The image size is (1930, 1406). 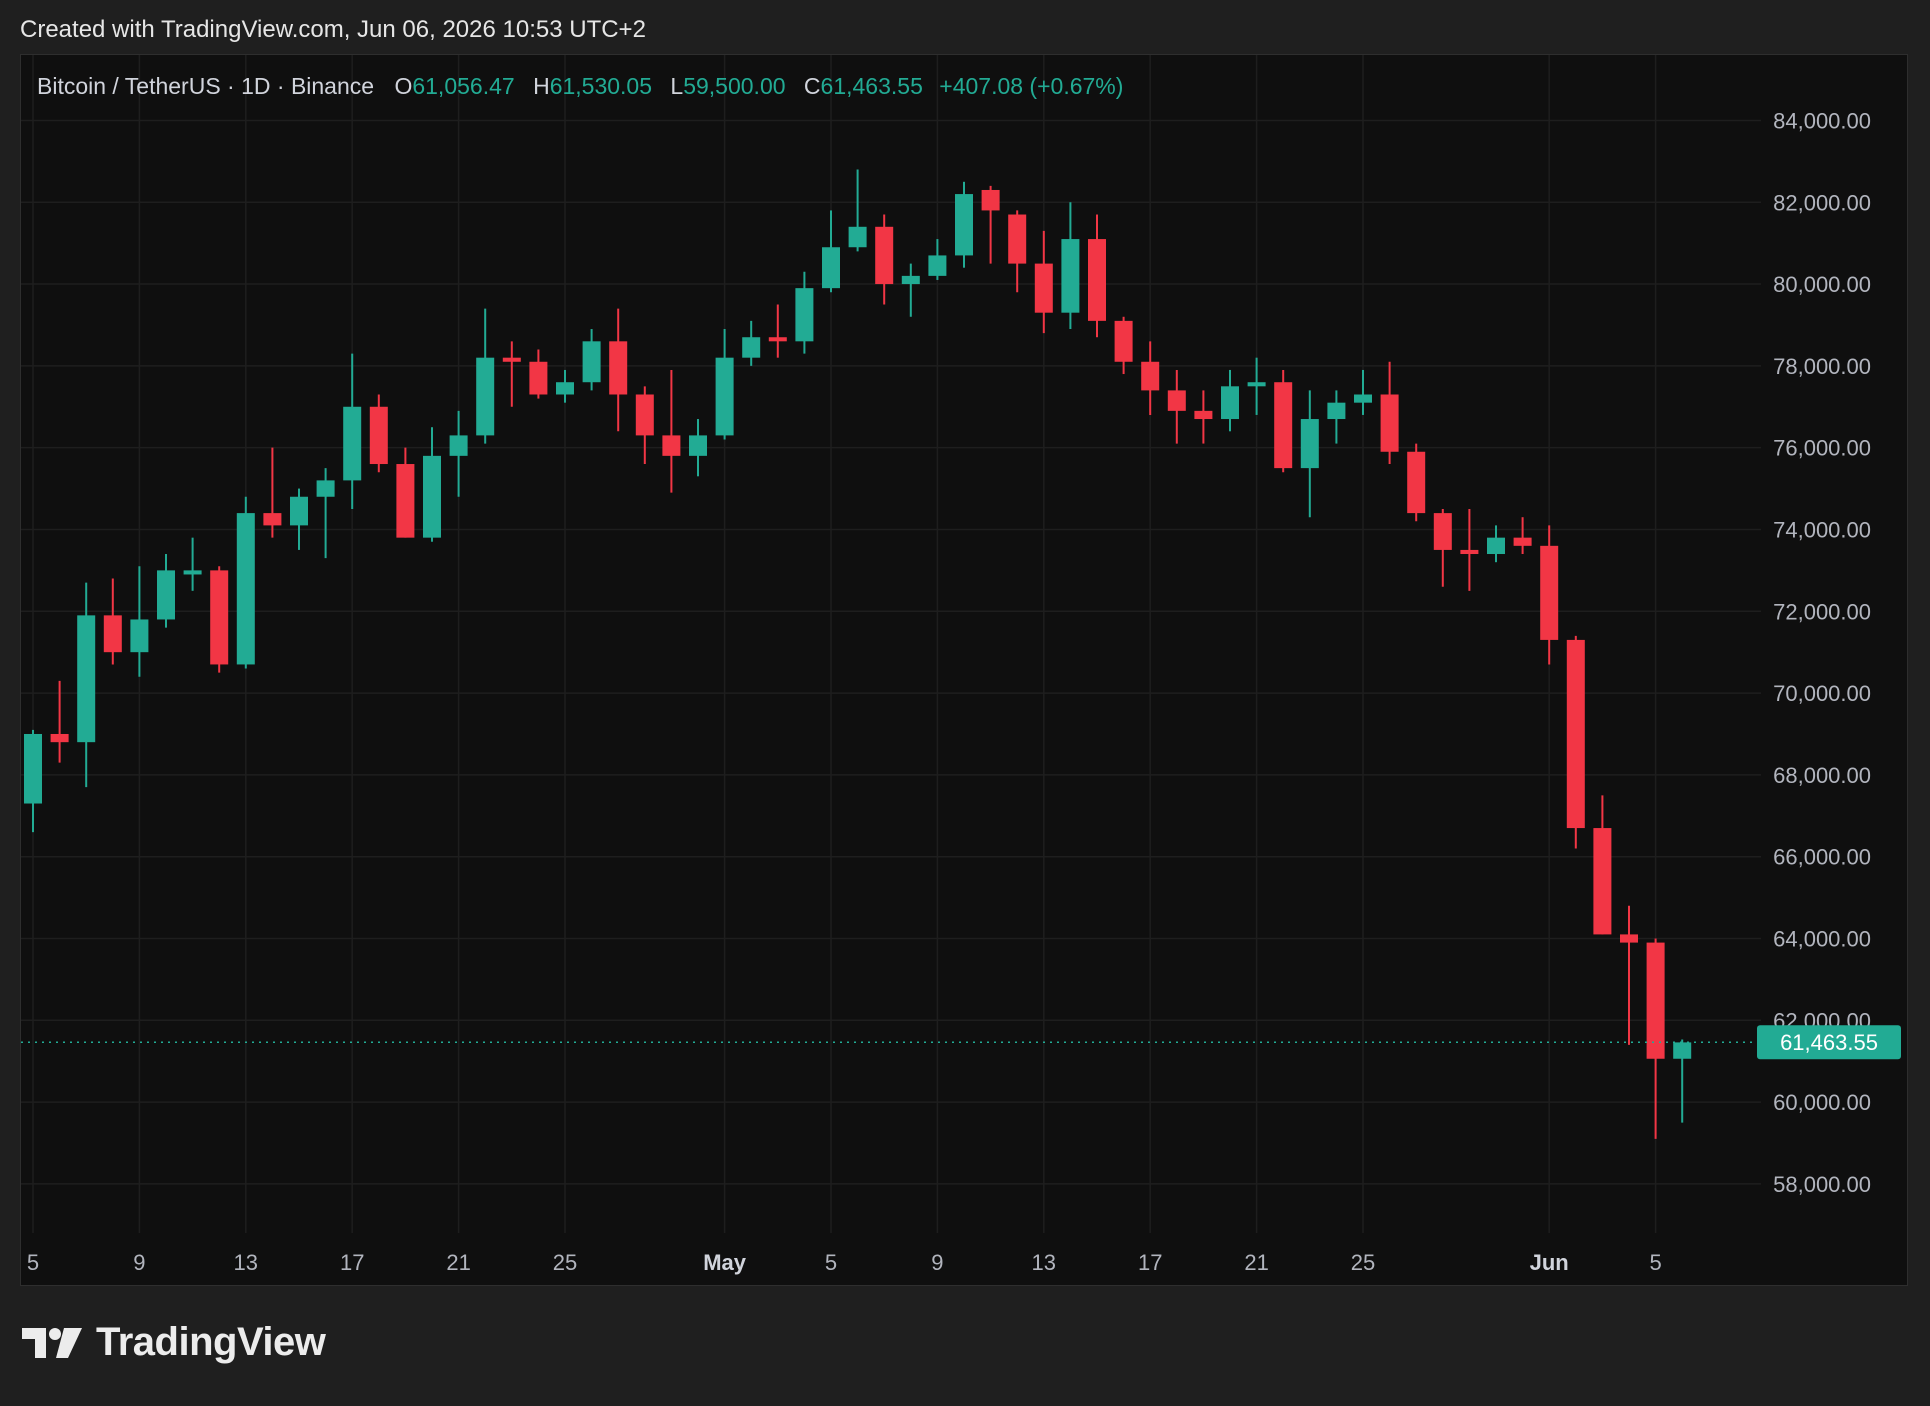 What do you see at coordinates (1822, 611) in the screenshot?
I see `price-tick-label: 72,000.00` at bounding box center [1822, 611].